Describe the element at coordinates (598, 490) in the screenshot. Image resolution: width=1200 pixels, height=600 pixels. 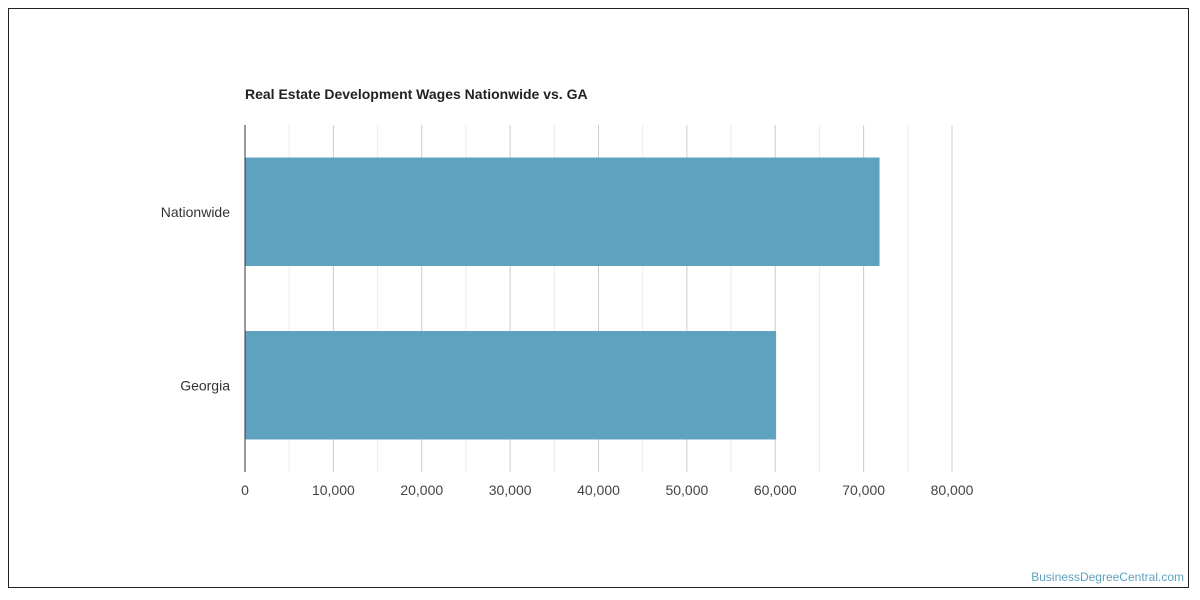
I see `x-tick-label: 40,000` at that location.